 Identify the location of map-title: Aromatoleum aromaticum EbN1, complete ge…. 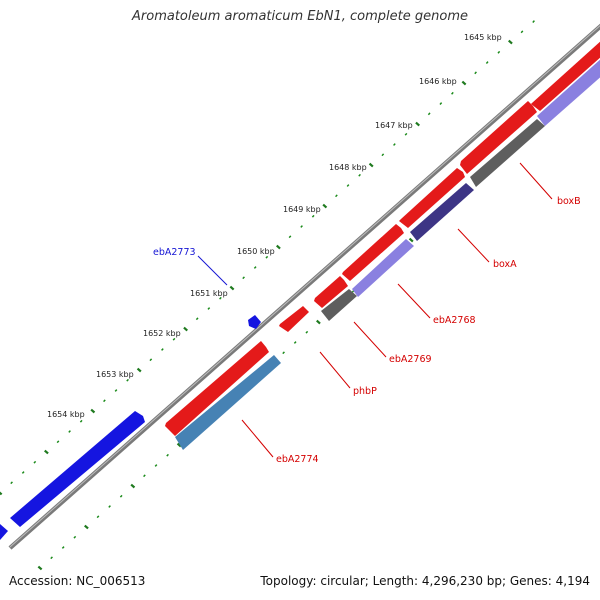
(300, 16).